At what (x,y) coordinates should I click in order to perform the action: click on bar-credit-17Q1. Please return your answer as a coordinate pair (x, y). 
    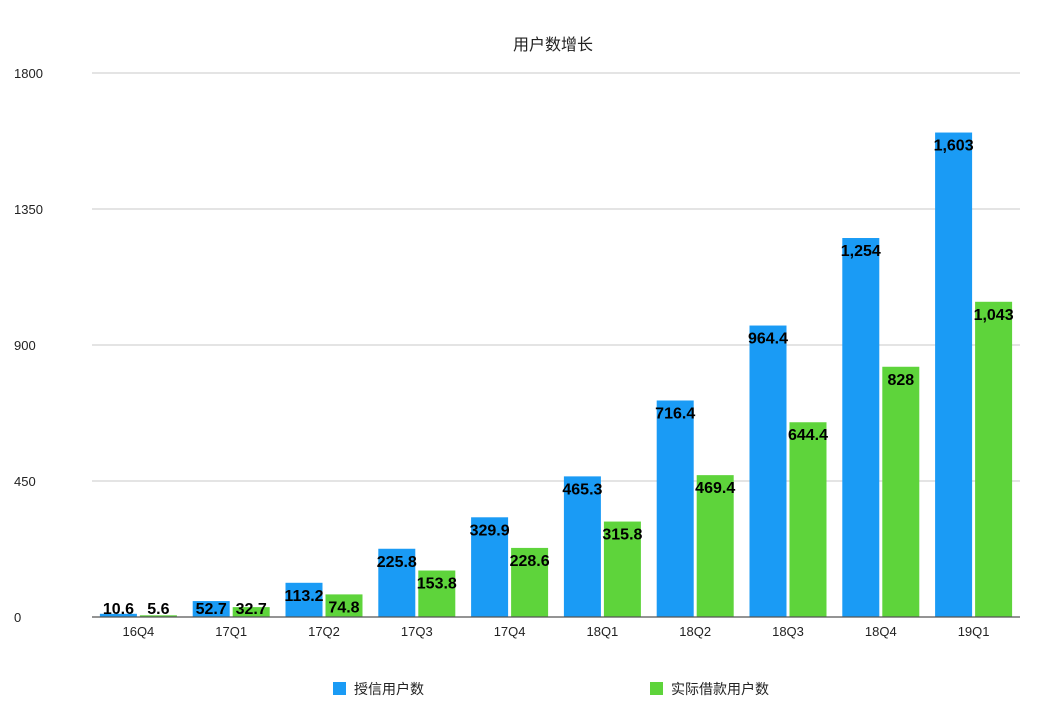
    Looking at the image, I should click on (211, 609).